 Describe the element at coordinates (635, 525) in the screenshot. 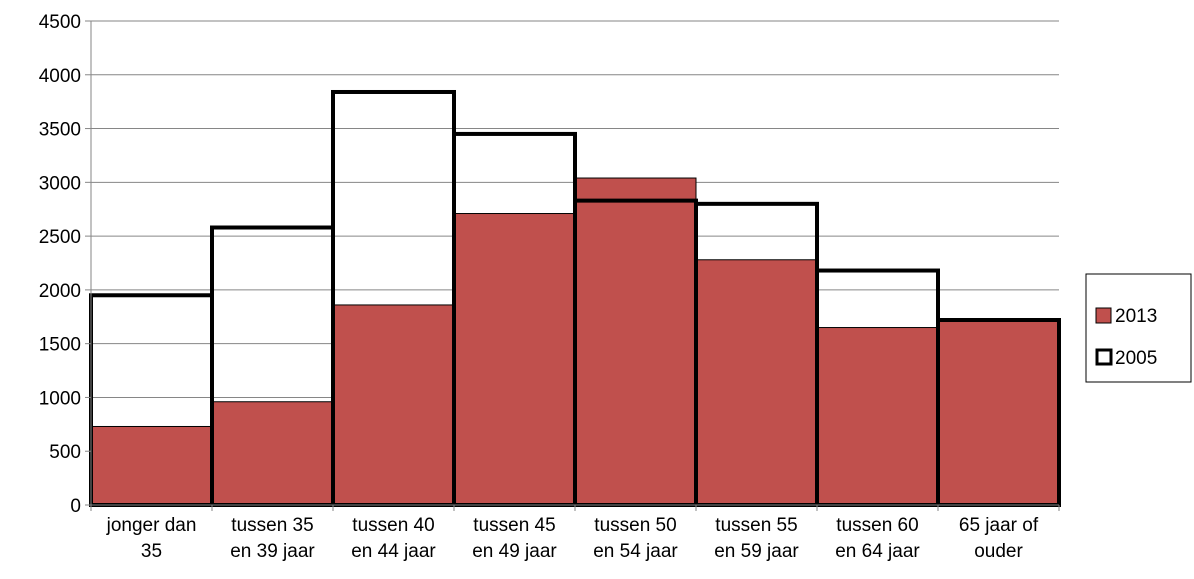

I see `x-tick-label-4-line-0: tussen 50` at that location.